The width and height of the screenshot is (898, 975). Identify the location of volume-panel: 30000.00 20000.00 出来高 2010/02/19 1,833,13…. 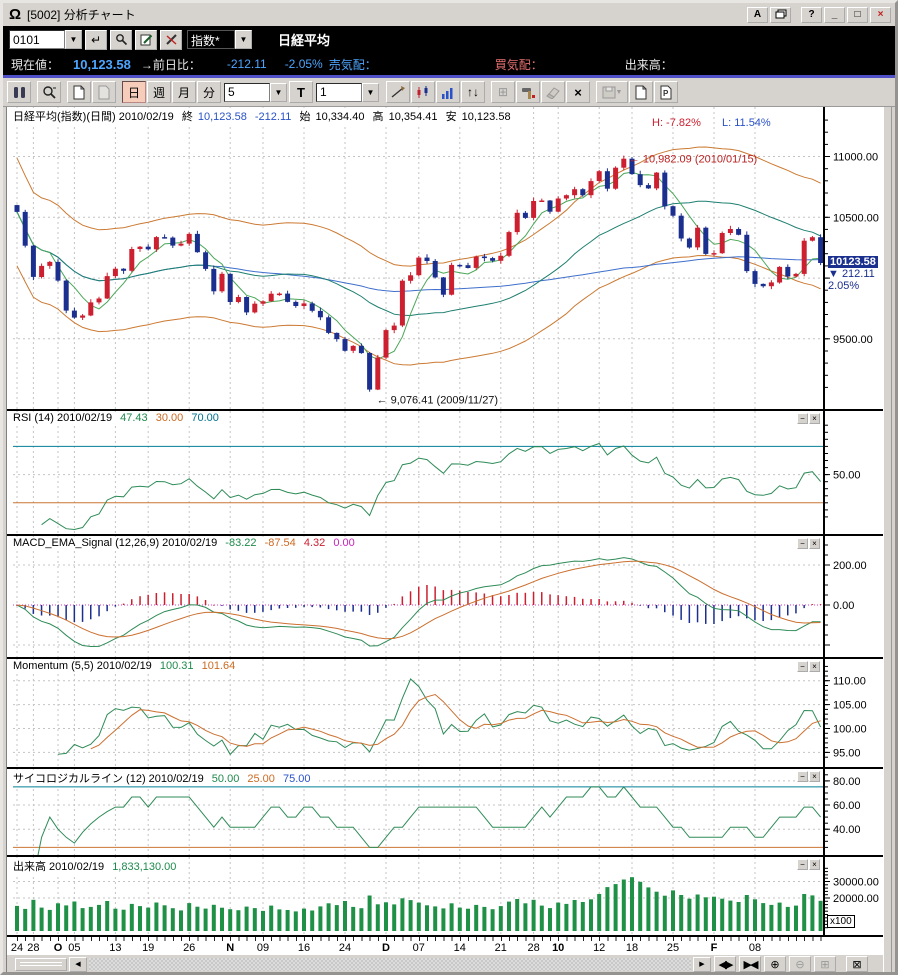
(448, 895).